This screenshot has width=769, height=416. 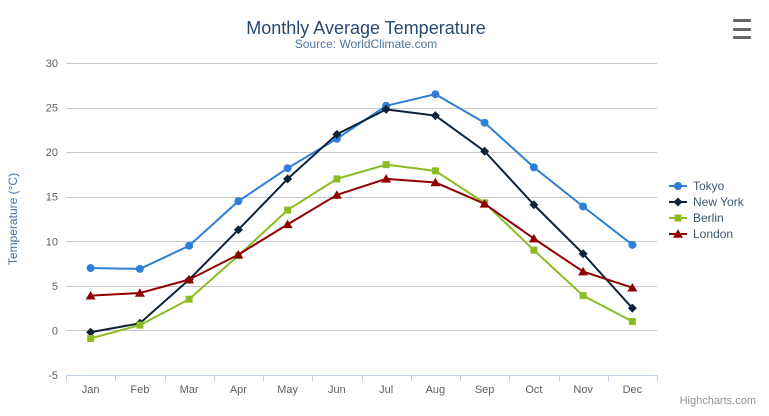 I want to click on x-axis-label: Apr, so click(x=238, y=390).